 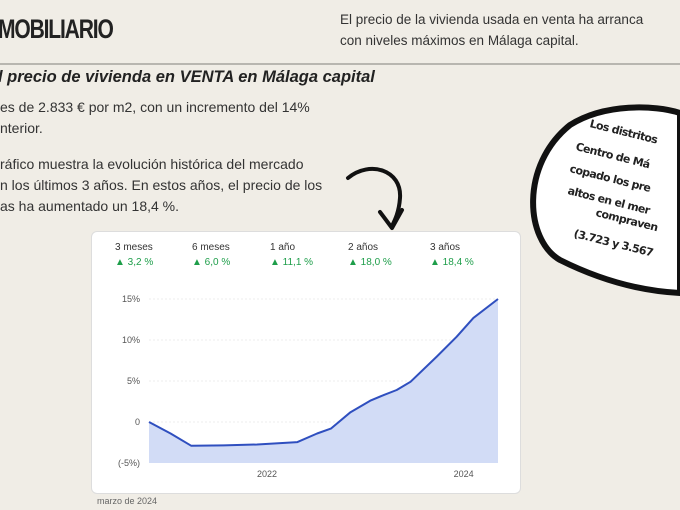 What do you see at coordinates (452, 262) in the screenshot?
I see `period-change: ▲ 18,4 %` at bounding box center [452, 262].